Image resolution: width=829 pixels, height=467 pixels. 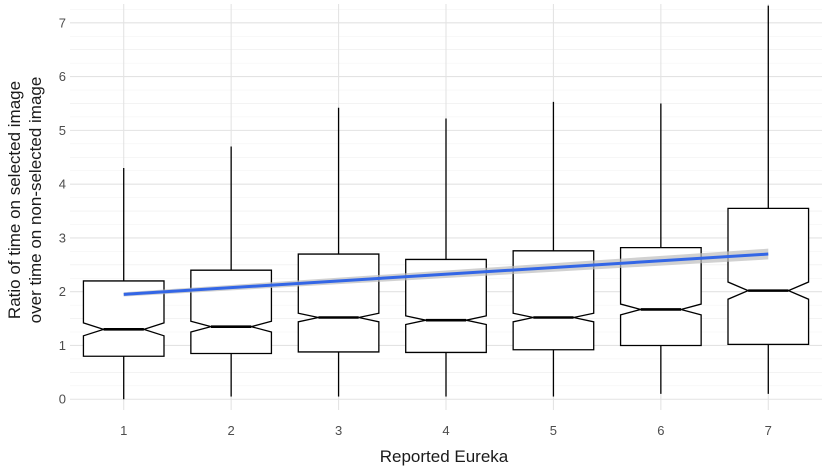 I want to click on y-tick-label: 0, so click(x=62, y=399).